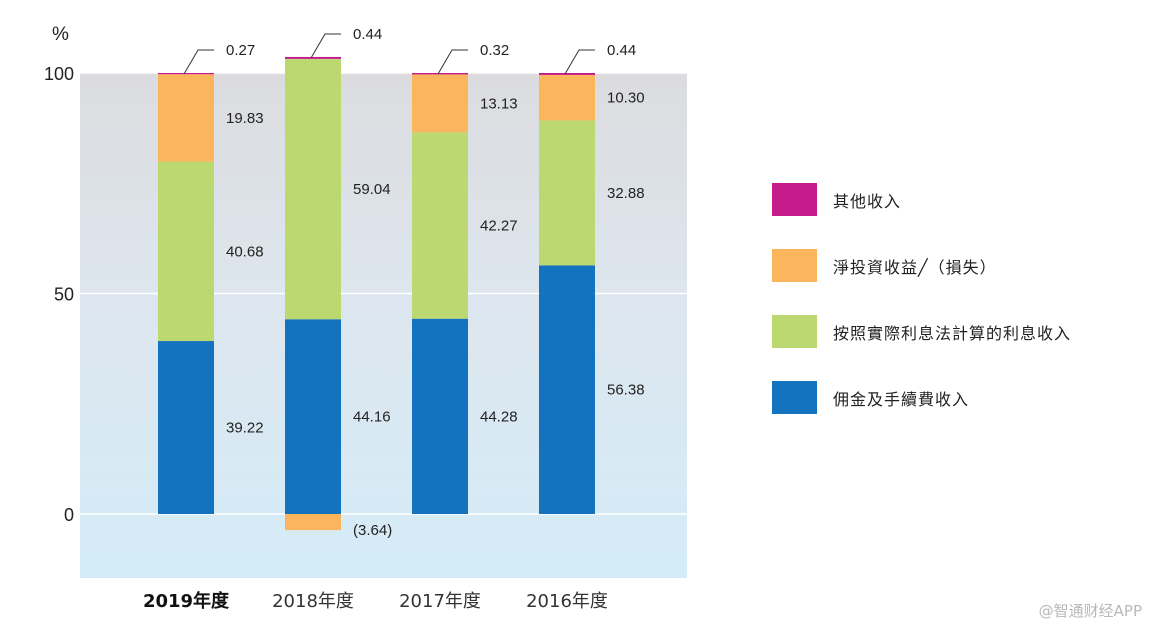  Describe the element at coordinates (567, 601) in the screenshot. I see `x-category-label: 2016年度` at that location.